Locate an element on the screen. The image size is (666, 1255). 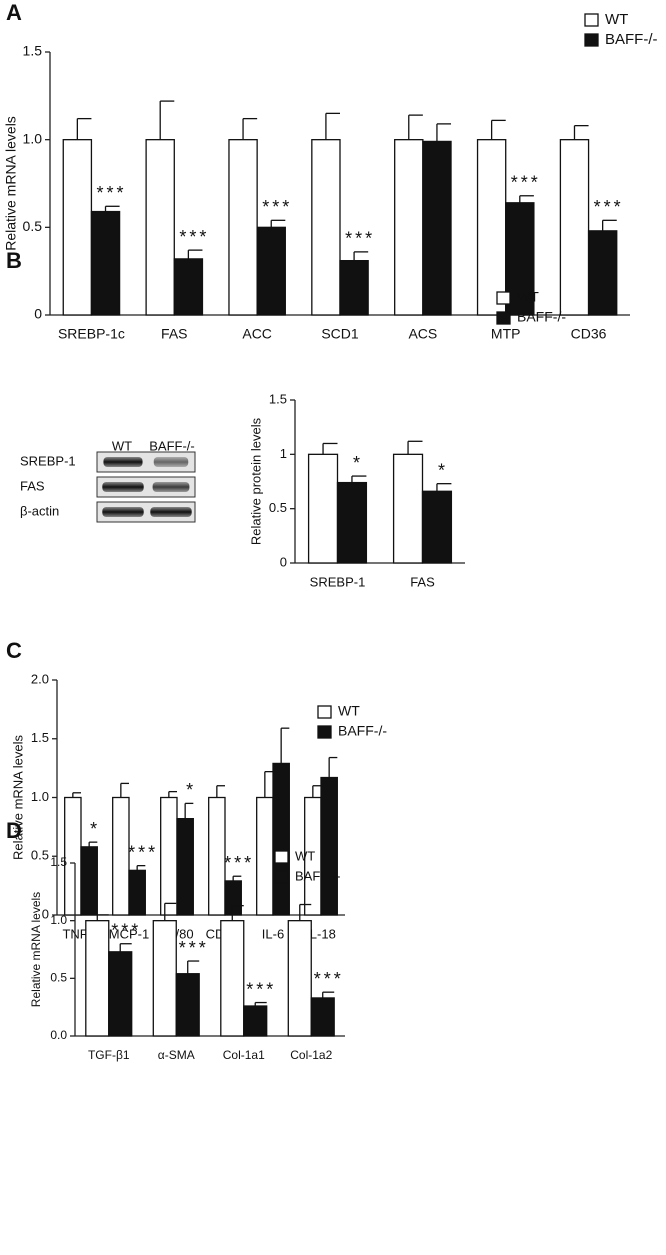
x-tick-label: Col-1a2 is located at coordinates (311, 1055).